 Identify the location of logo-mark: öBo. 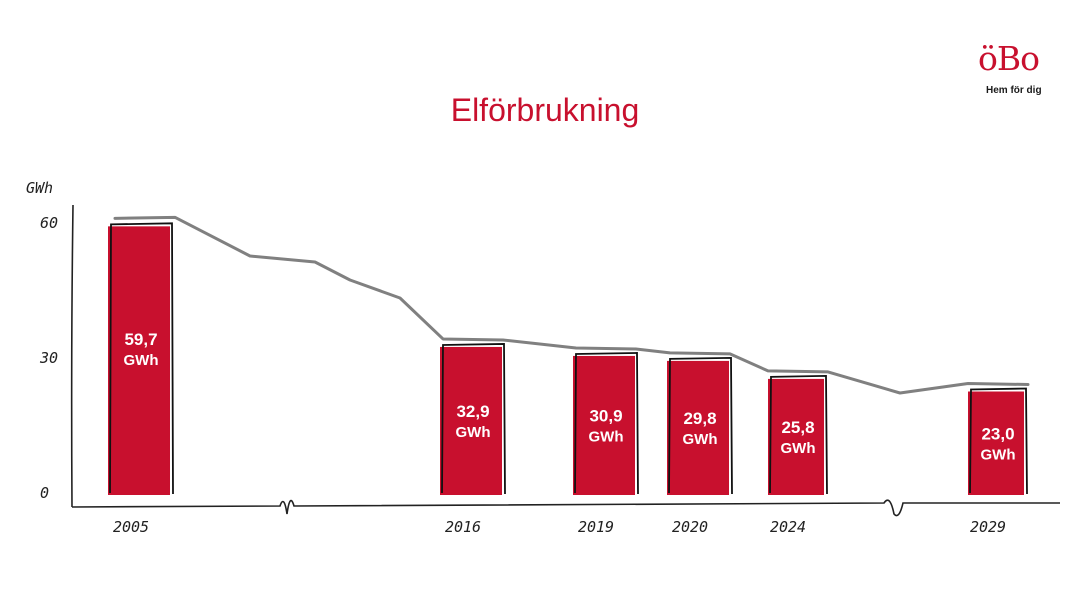
(1009, 58).